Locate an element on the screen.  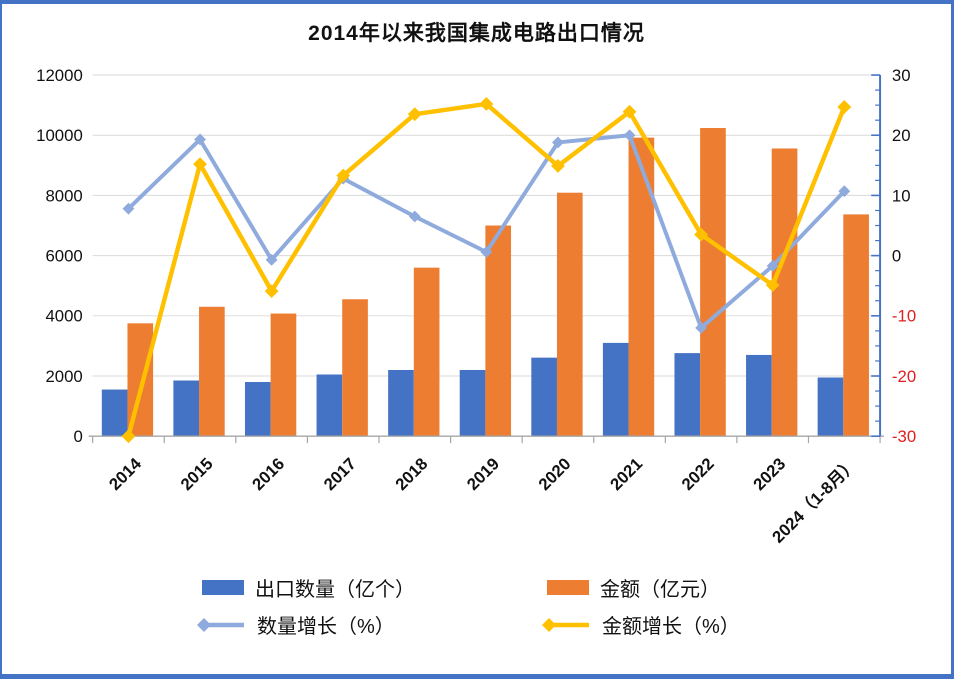
amount-bar-swatch-icon is located at coordinates (568, 587).